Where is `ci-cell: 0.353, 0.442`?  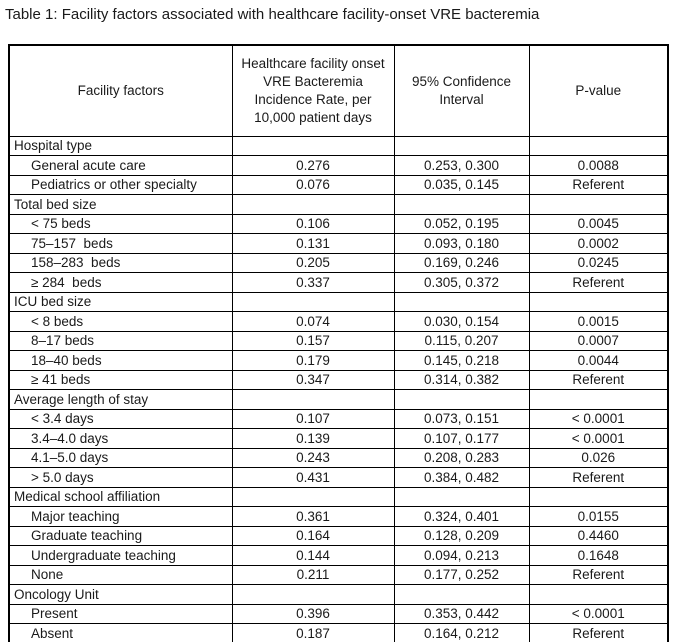
ci-cell: 0.353, 0.442 is located at coordinates (461, 613).